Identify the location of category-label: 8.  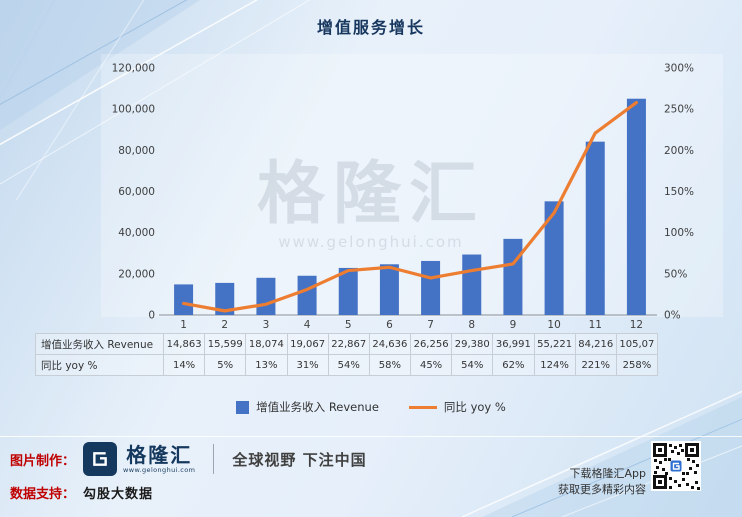
(471, 325).